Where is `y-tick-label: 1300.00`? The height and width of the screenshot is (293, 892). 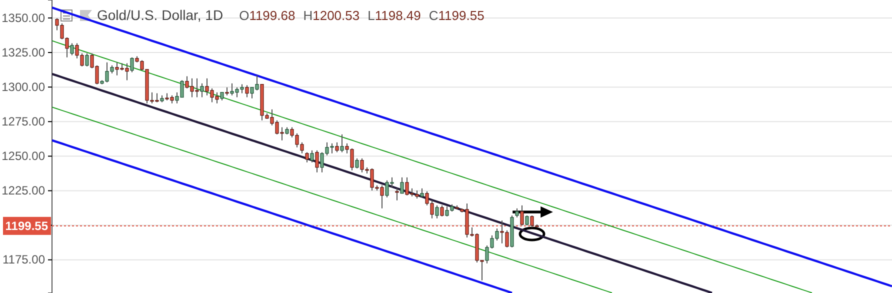
y-tick-label: 1300.00 is located at coordinates (24, 87).